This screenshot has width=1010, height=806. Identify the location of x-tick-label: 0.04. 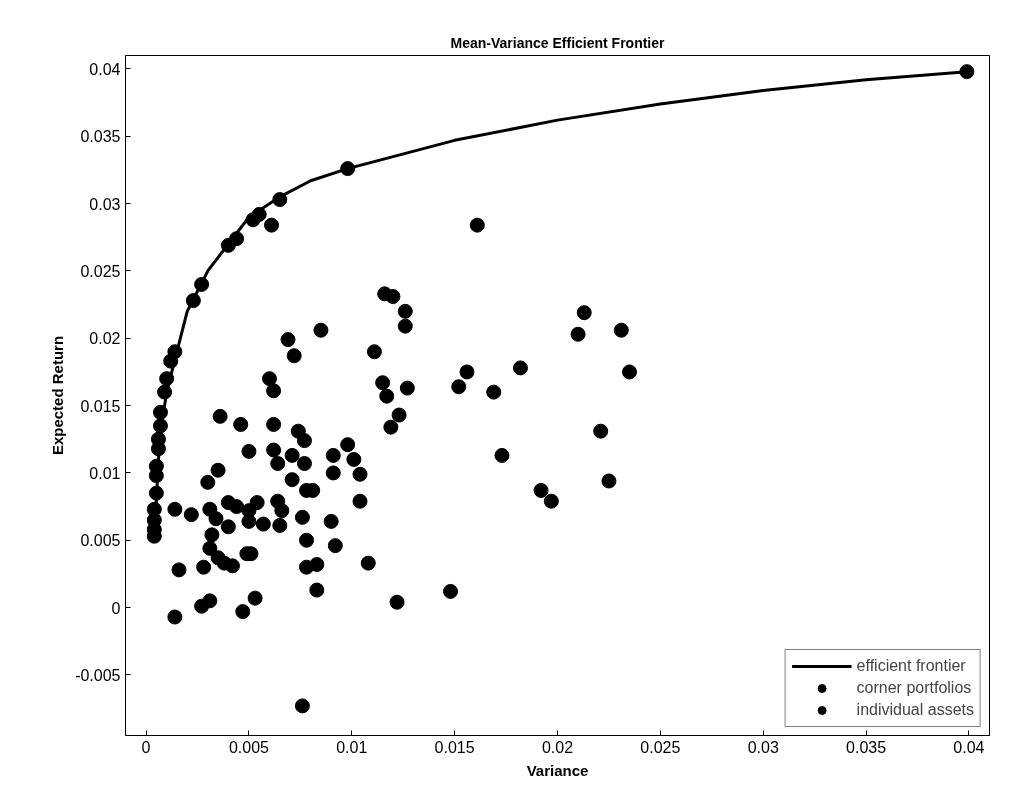
(969, 747).